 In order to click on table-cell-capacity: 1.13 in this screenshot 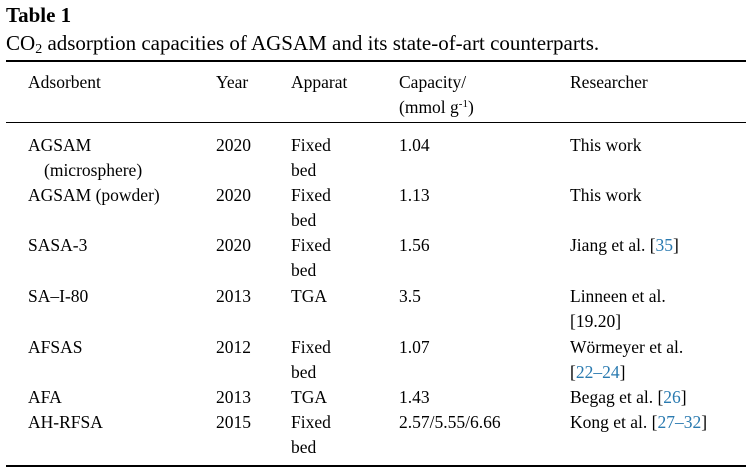, I will do `click(414, 195)`.